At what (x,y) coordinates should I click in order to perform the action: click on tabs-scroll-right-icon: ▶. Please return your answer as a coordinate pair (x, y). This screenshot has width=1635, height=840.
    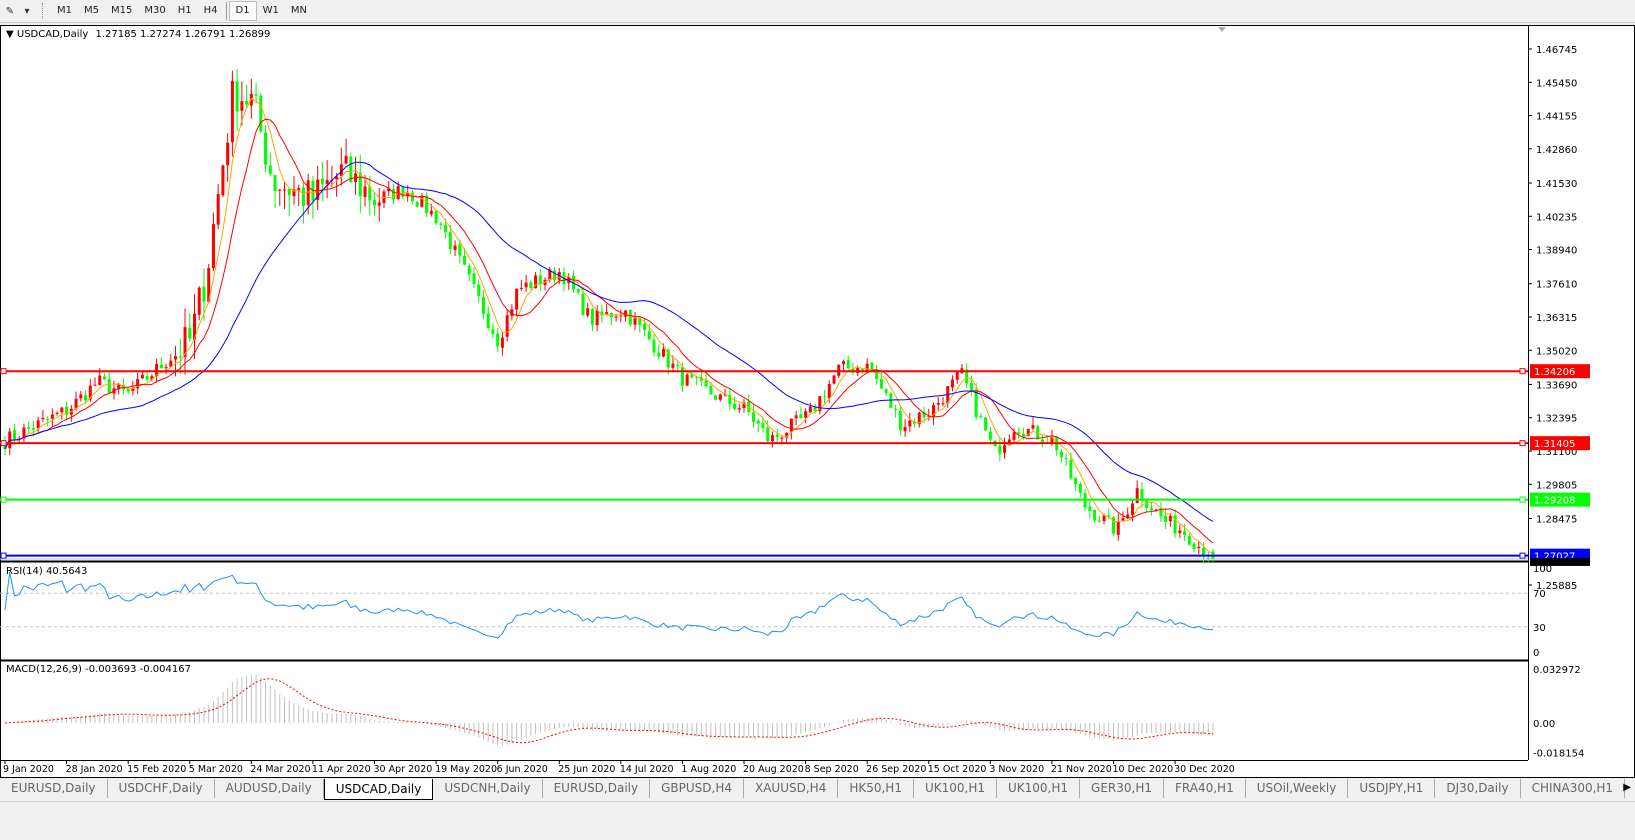
    Looking at the image, I should click on (1627, 787).